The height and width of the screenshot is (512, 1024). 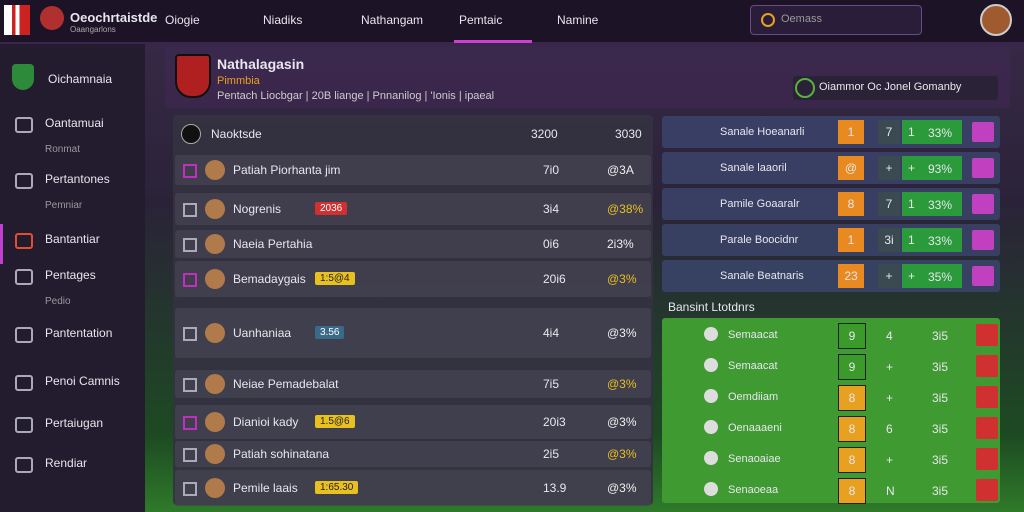 What do you see at coordinates (554, 279) in the screenshot?
I see `stat: 20i6` at bounding box center [554, 279].